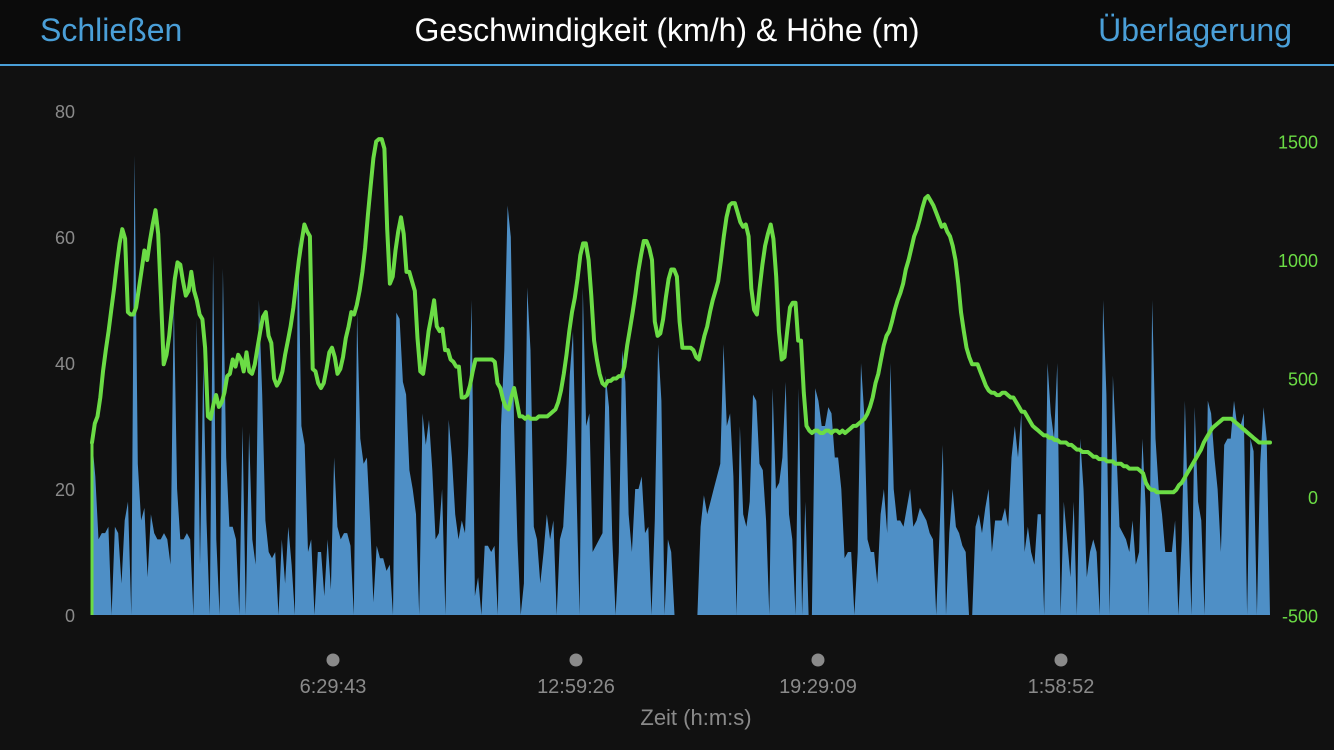  What do you see at coordinates (1061, 687) in the screenshot?
I see `x-tick-label: 1:58:52` at bounding box center [1061, 687].